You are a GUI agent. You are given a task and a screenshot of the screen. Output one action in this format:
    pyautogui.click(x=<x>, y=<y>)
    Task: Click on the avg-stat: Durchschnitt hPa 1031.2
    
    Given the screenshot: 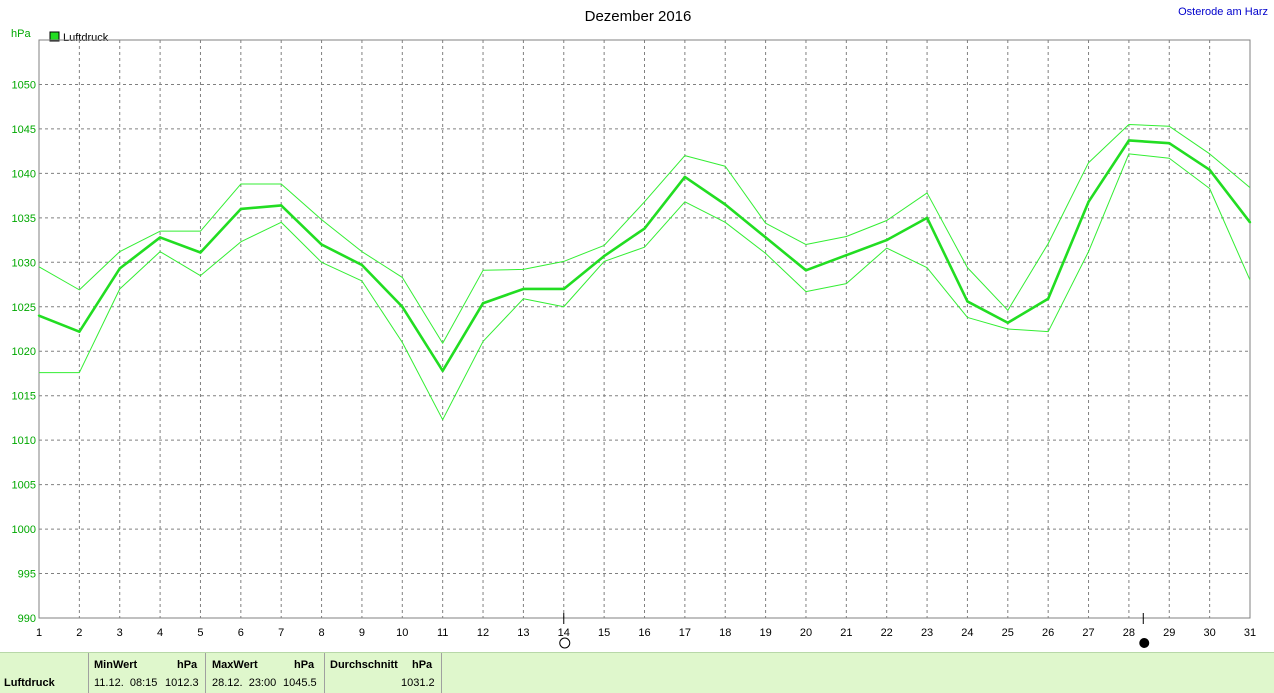 What is the action you would take?
    pyautogui.click(x=383, y=673)
    